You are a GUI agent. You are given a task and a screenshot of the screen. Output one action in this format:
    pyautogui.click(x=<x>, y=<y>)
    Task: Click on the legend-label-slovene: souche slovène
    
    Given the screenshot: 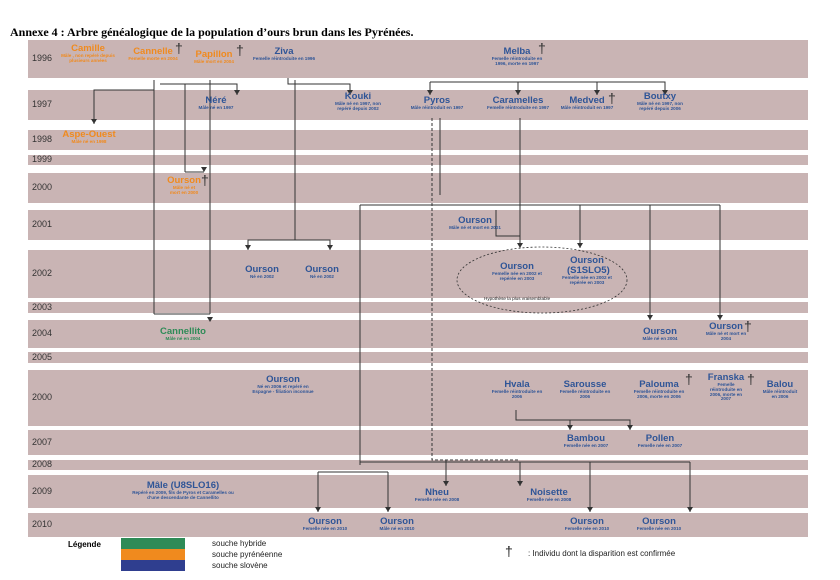 What is the action you would take?
    pyautogui.click(x=240, y=565)
    